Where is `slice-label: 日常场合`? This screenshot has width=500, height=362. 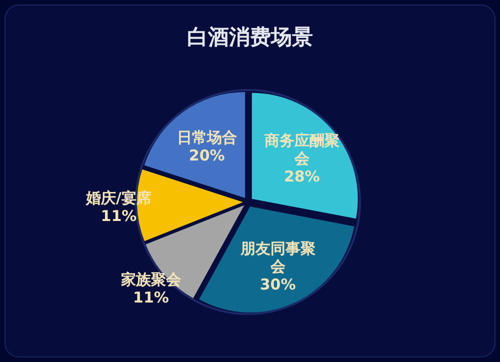 slice-label: 日常场合 is located at coordinates (206, 137).